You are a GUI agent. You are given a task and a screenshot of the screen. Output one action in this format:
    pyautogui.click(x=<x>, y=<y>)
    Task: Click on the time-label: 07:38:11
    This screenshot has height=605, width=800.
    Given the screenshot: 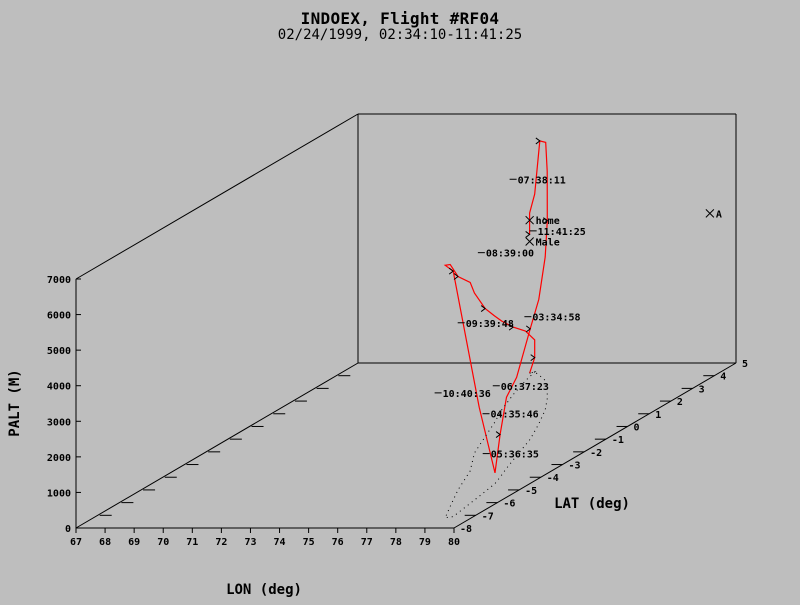 What is the action you would take?
    pyautogui.click(x=542, y=180)
    